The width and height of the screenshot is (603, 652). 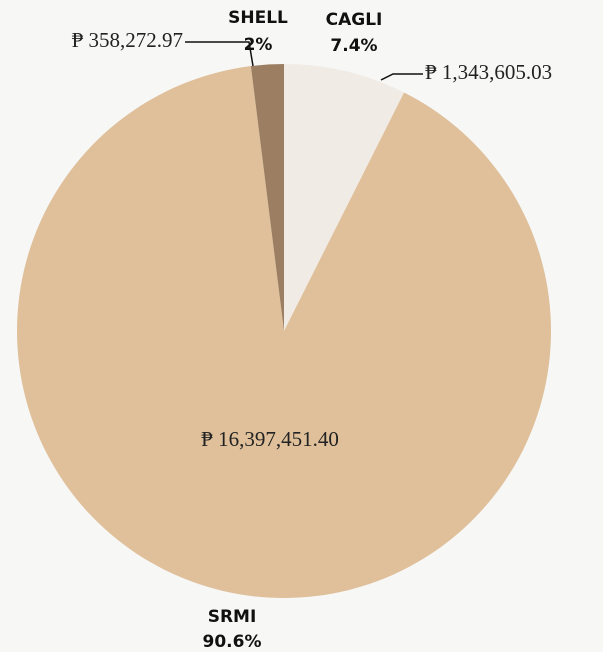 I want to click on value-label: ₱ 1,343,605.03, so click(x=488, y=72).